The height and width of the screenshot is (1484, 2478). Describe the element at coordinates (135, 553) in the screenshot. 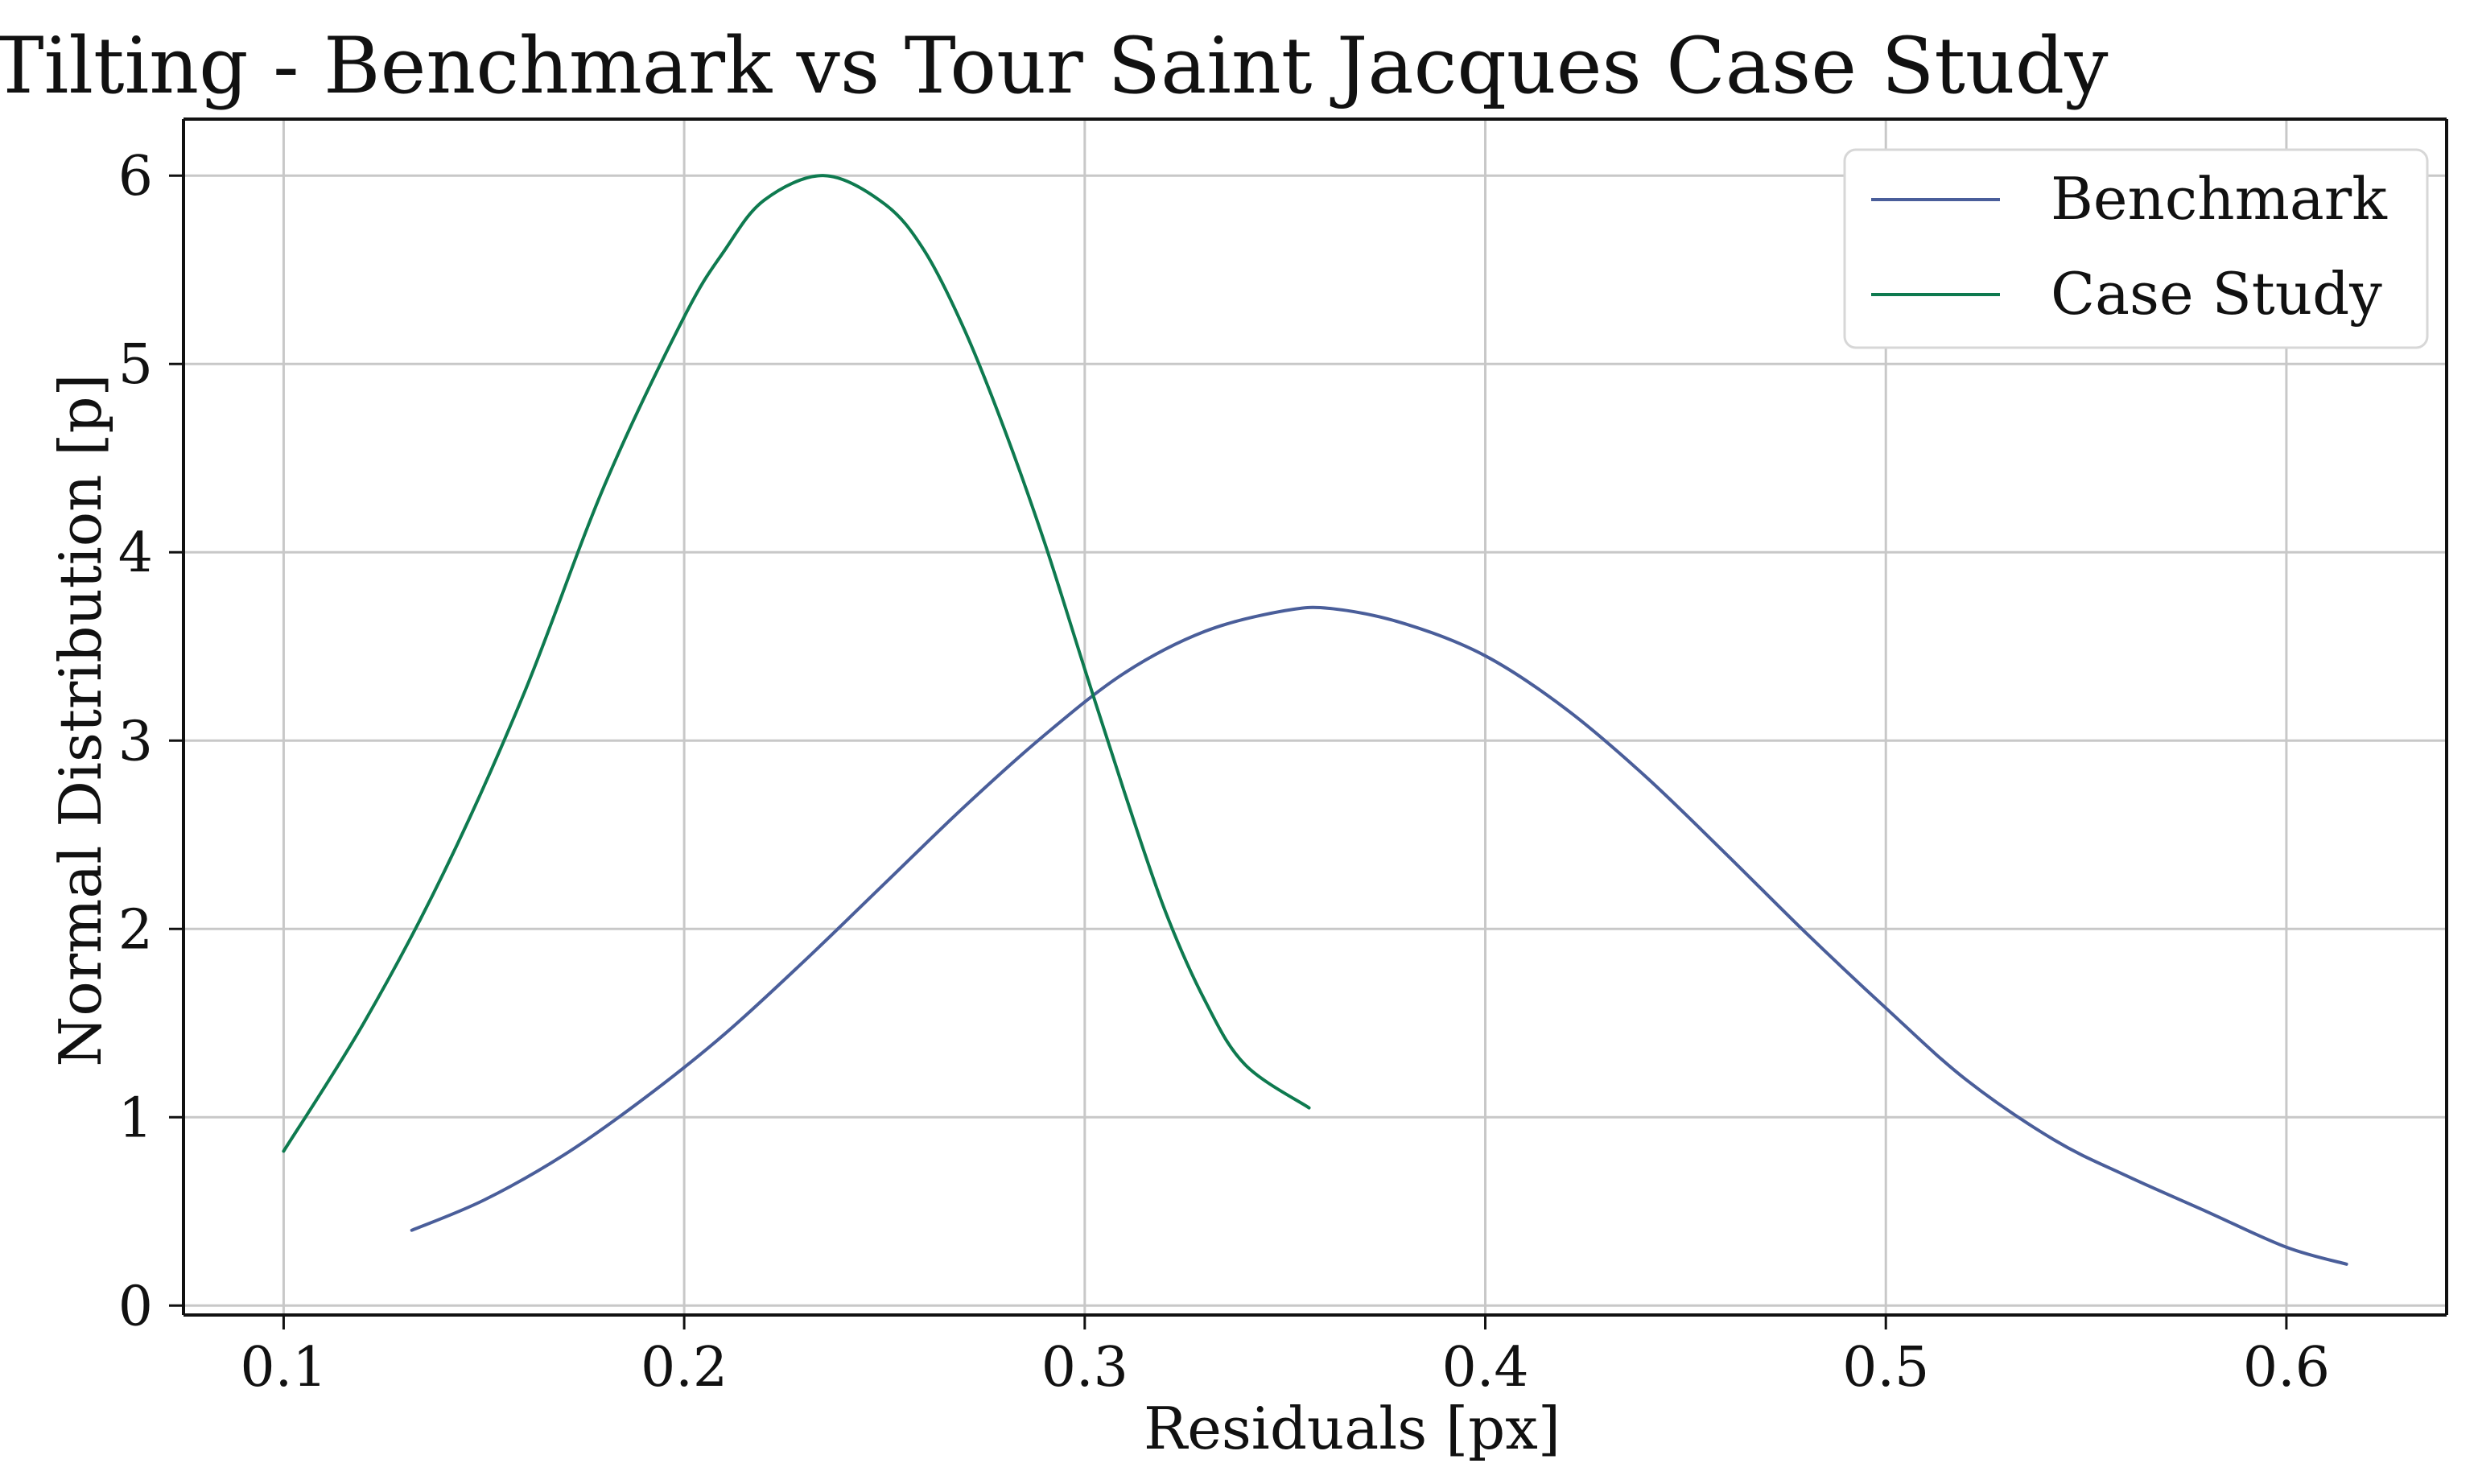

I see `y-tick-label-4: 4` at that location.